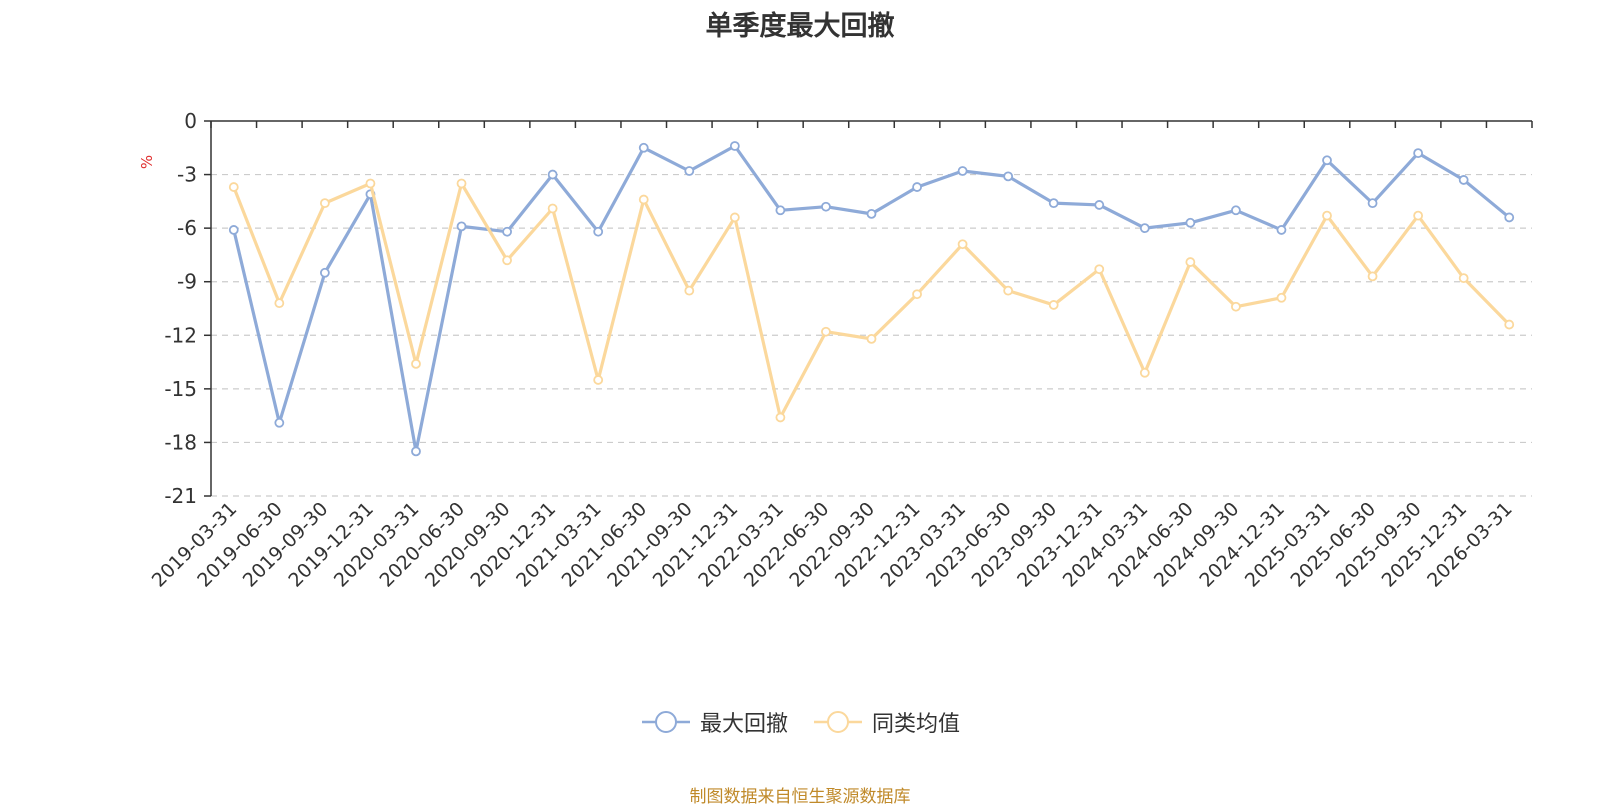 The image size is (1600, 807). What do you see at coordinates (743, 724) in the screenshot?
I see `legend-label: 最大回撤` at bounding box center [743, 724].